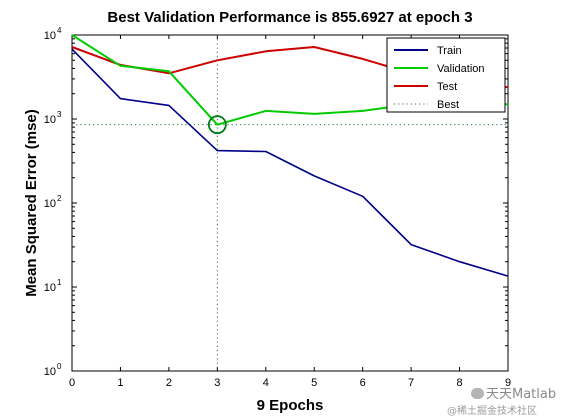 The width and height of the screenshot is (561, 420). What do you see at coordinates (217, 383) in the screenshot?
I see `x-tick-label: 3` at bounding box center [217, 383].